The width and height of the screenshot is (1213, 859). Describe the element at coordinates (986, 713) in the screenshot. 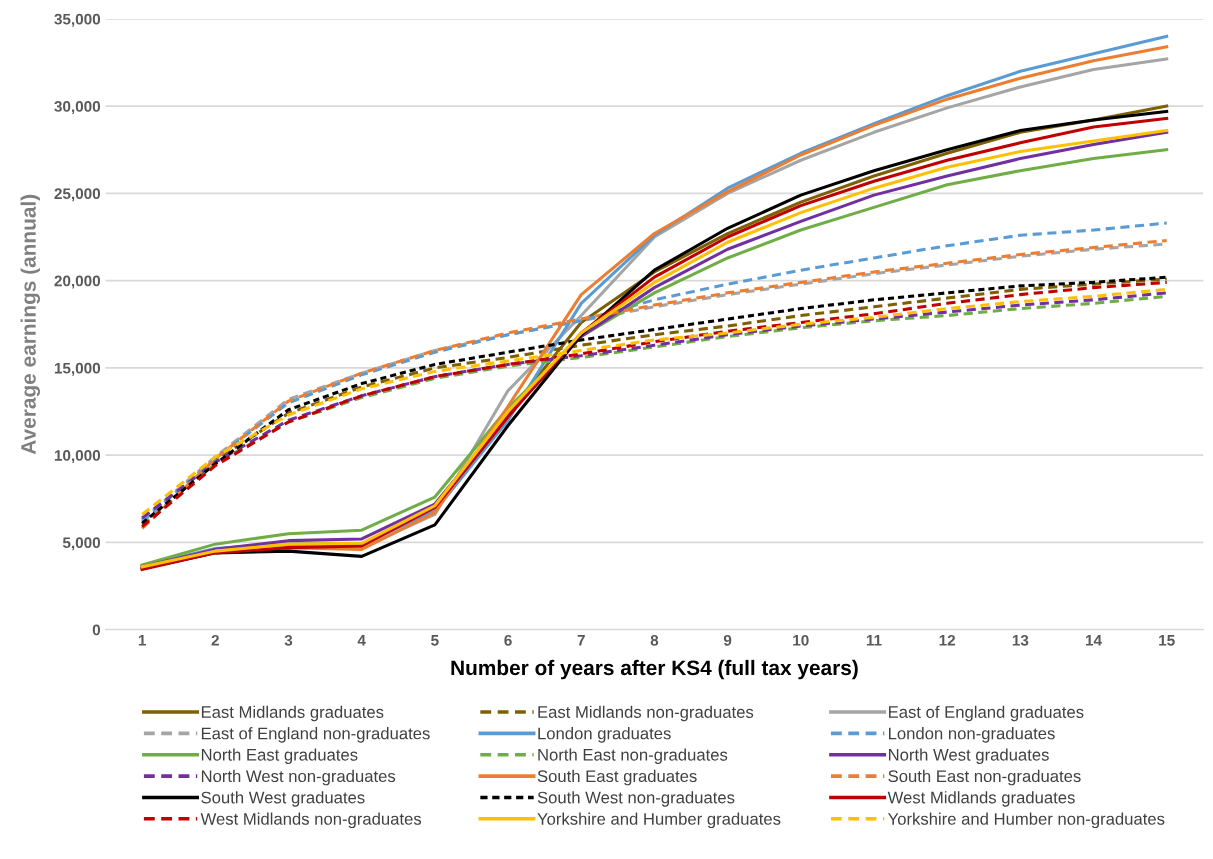

I see `legend-label: East of England graduates` at that location.